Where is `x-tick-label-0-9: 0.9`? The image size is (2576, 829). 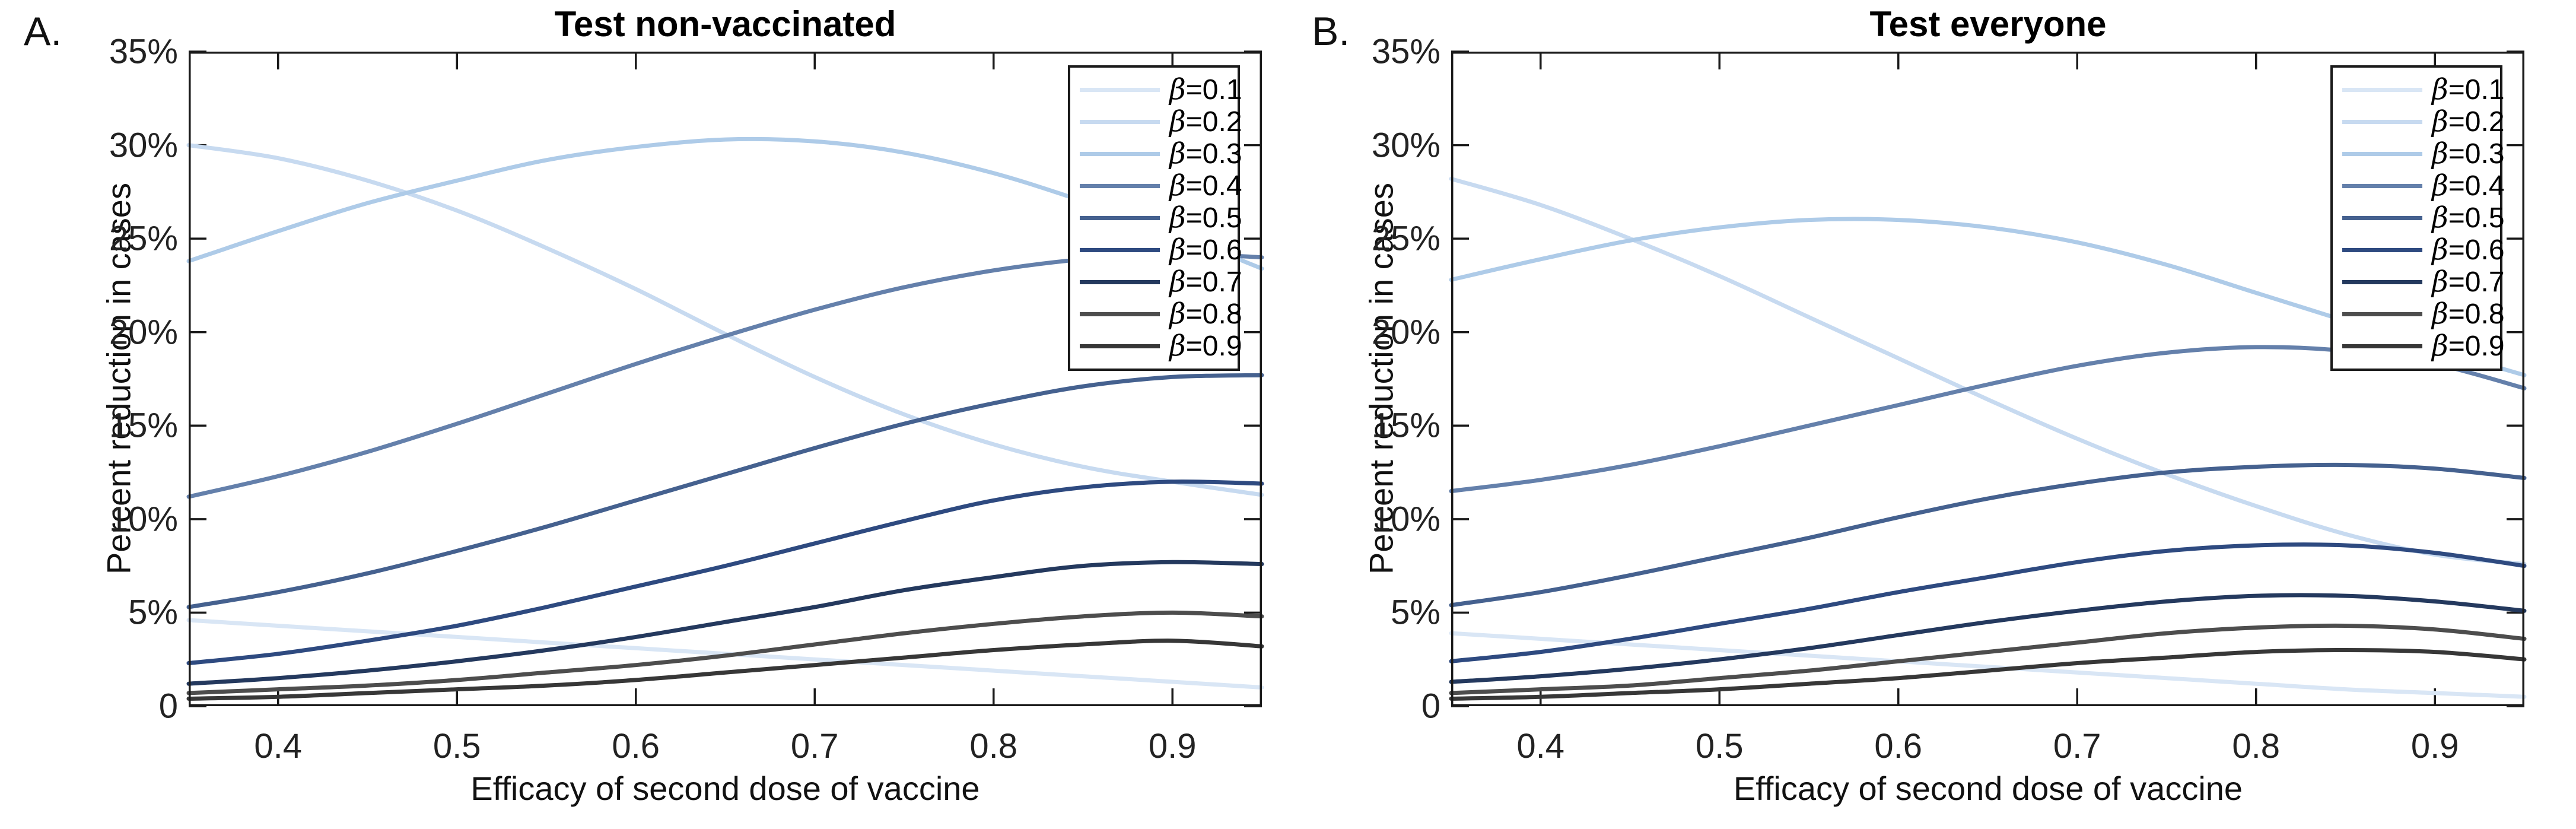 x-tick-label-0-9: 0.9 is located at coordinates (2434, 746).